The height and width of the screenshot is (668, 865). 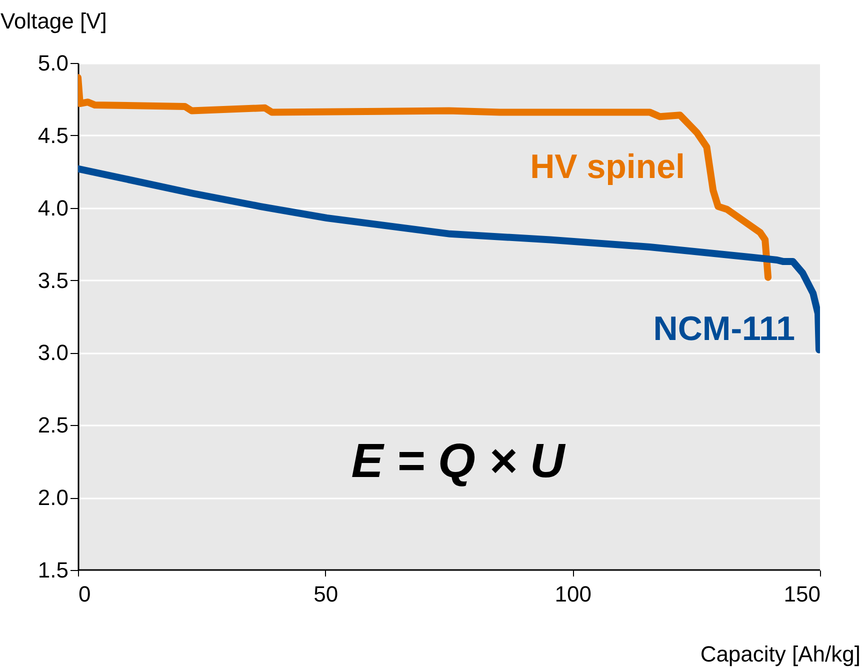 What do you see at coordinates (607, 167) in the screenshot?
I see `series-label: HV spinel` at bounding box center [607, 167].